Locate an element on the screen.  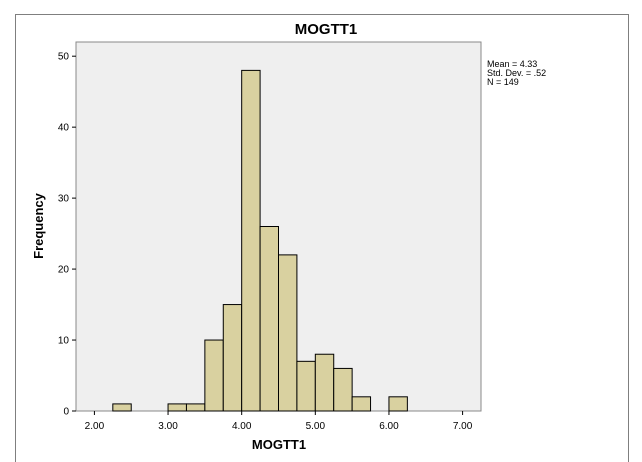
chart-title: MOGTT1 is located at coordinates (326, 29).